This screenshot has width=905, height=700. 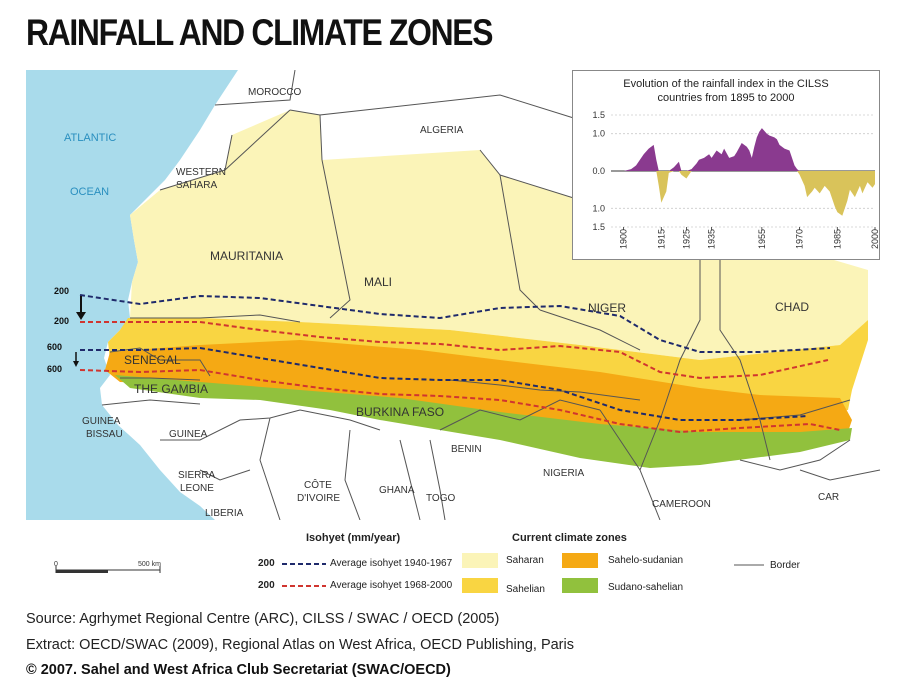 What do you see at coordinates (454, 350) in the screenshot?
I see `isohyet-200-1968-2000` at bounding box center [454, 350].